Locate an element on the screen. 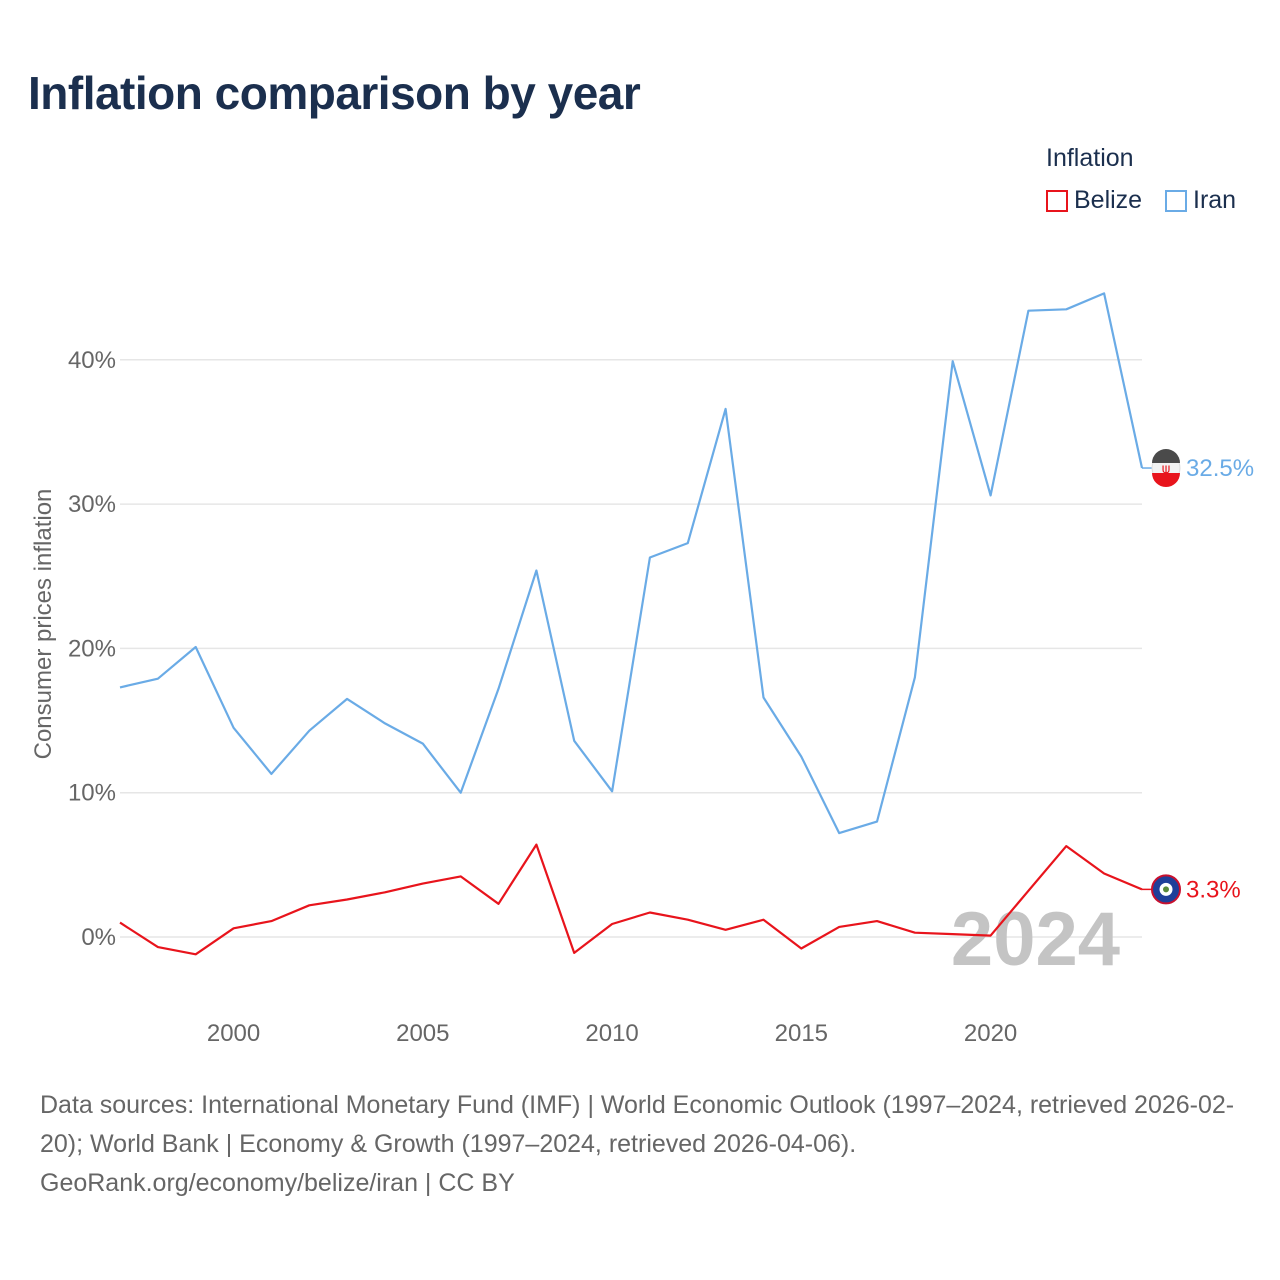  legend-swatch-belize is located at coordinates (1057, 200).